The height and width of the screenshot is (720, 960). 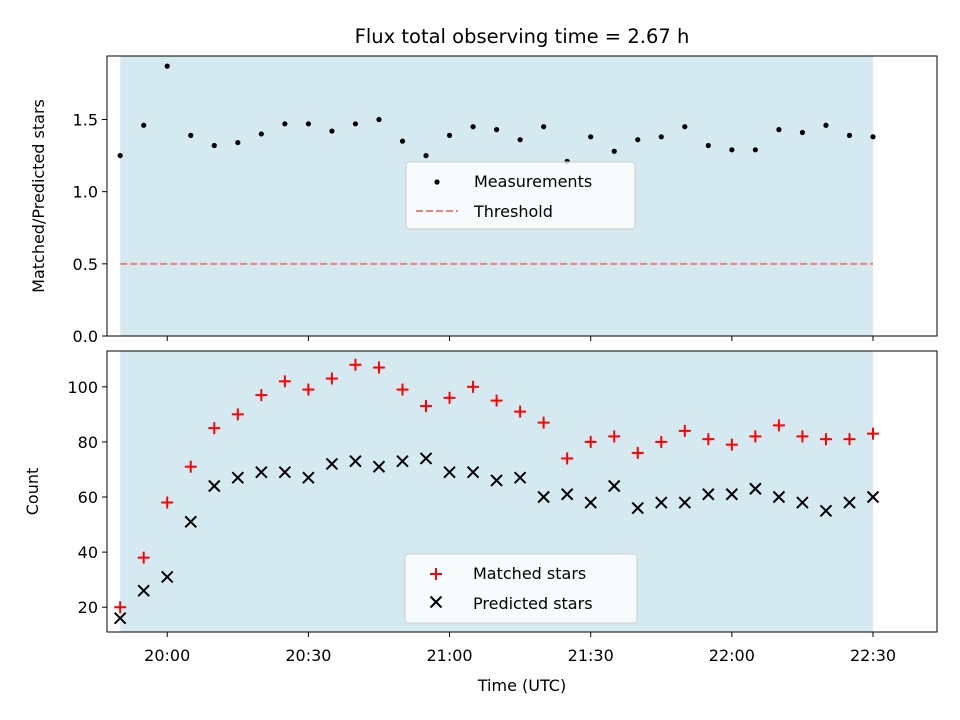 I want to click on legend-threshold-label: Threshold, so click(x=513, y=211).